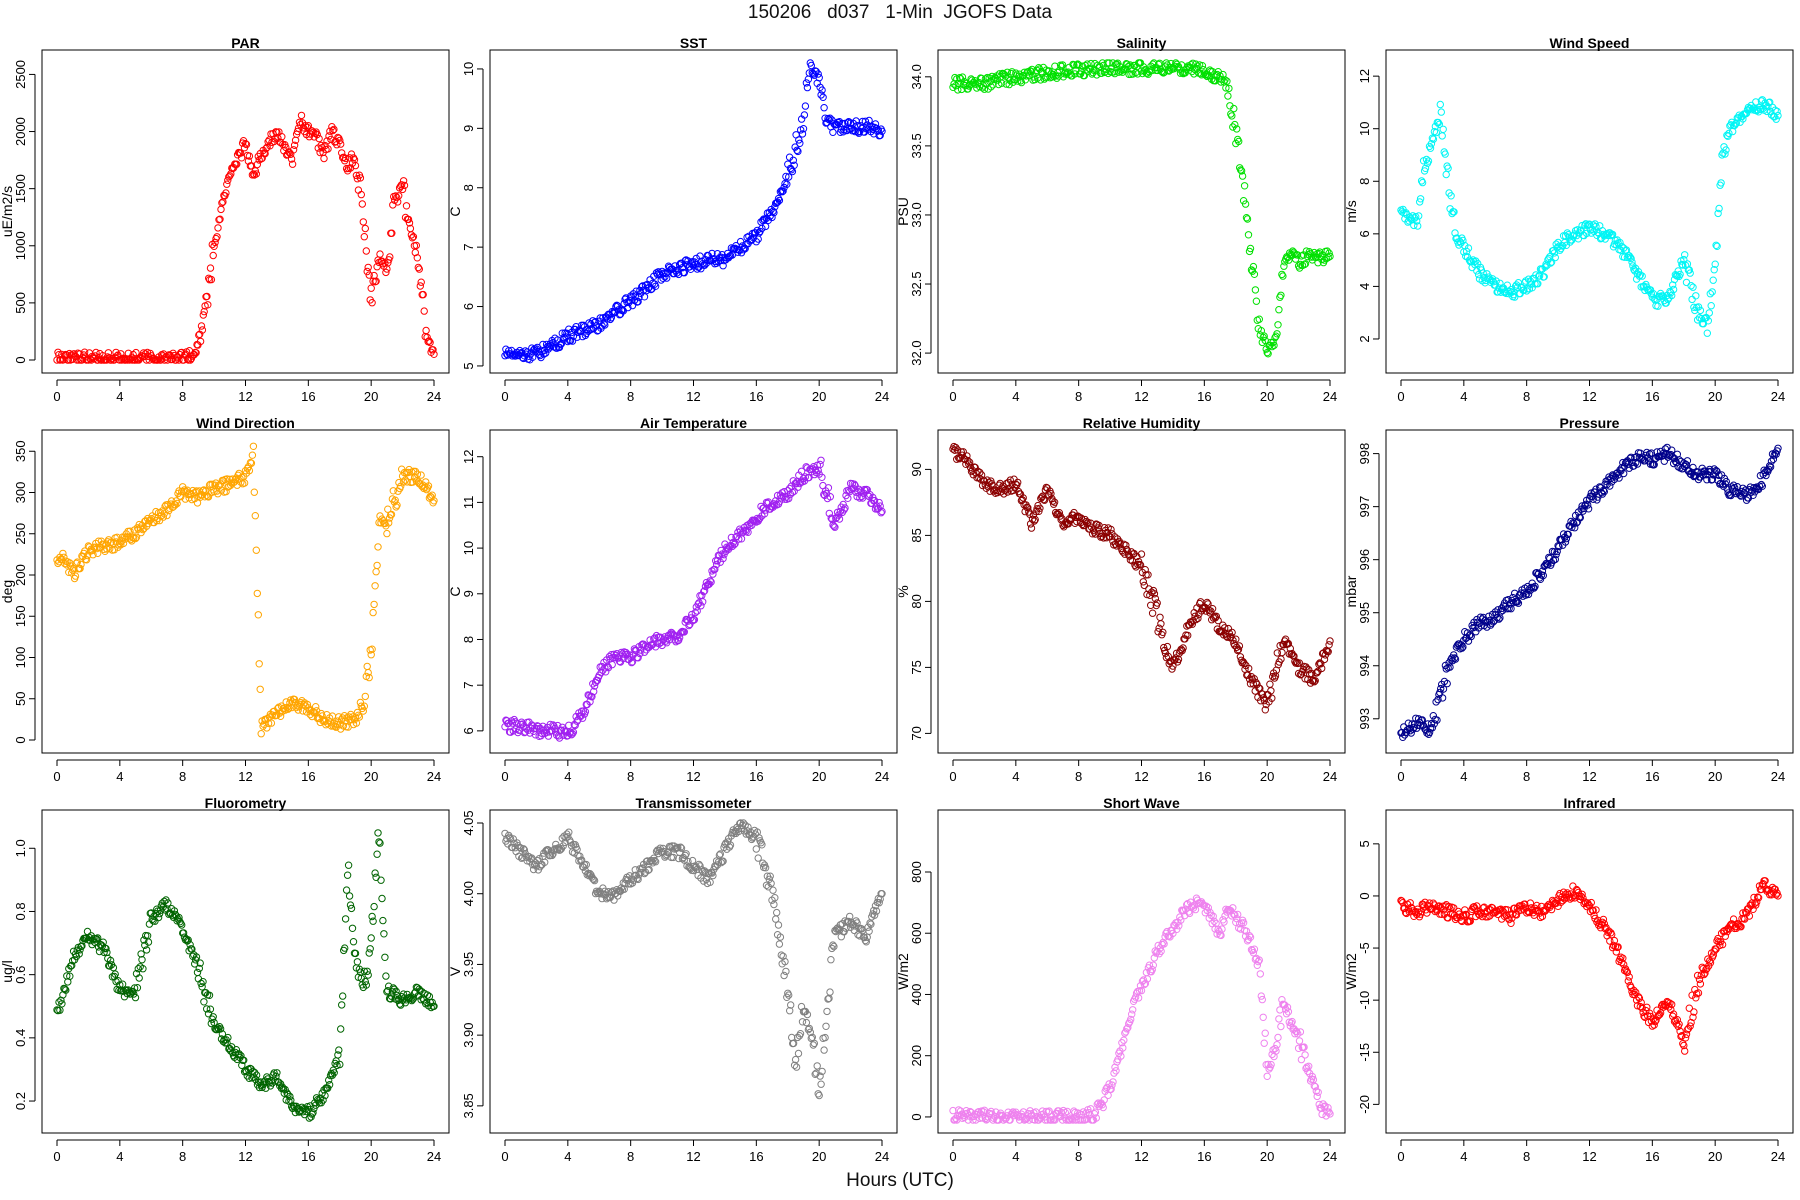  What do you see at coordinates (1141, 211) in the screenshot?
I see `salinity-plot-frame` at bounding box center [1141, 211].